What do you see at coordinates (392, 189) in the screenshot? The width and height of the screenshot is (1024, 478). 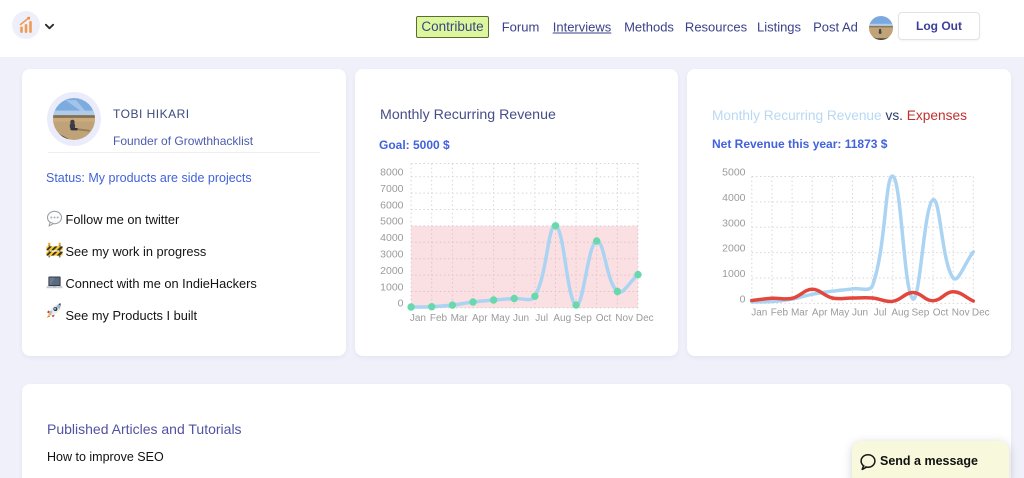 I see `svg-text: 7000` at bounding box center [392, 189].